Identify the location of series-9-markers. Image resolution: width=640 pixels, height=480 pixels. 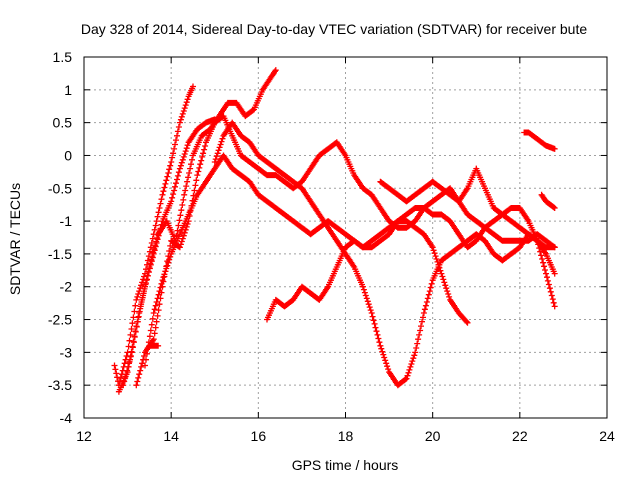
(467, 208).